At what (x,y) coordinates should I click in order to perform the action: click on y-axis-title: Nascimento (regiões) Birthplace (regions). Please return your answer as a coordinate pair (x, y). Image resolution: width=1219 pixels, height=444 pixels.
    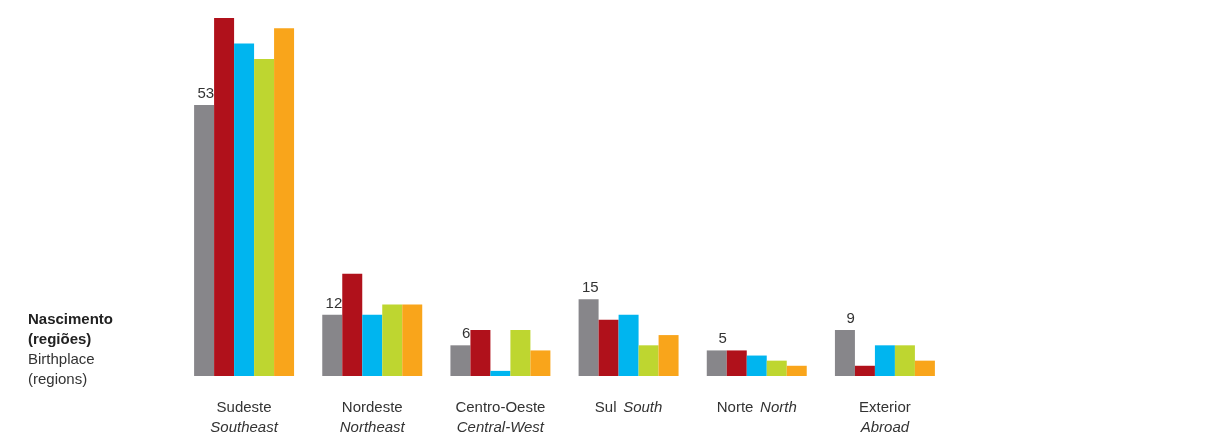
    Looking at the image, I should click on (71, 348).